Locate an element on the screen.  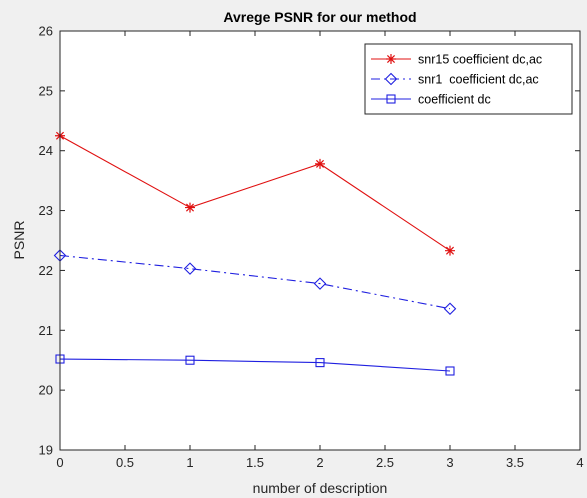
y-tick-label: 23 is located at coordinates (46, 210).